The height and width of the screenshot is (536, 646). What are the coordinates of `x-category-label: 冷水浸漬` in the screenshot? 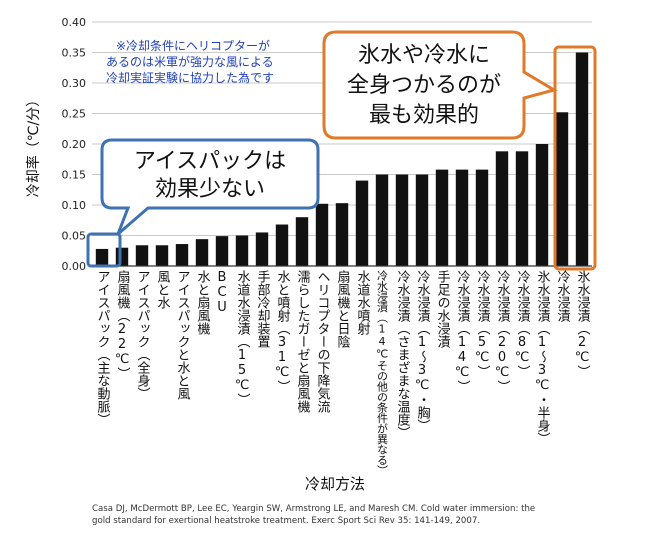 It's located at (563, 296).